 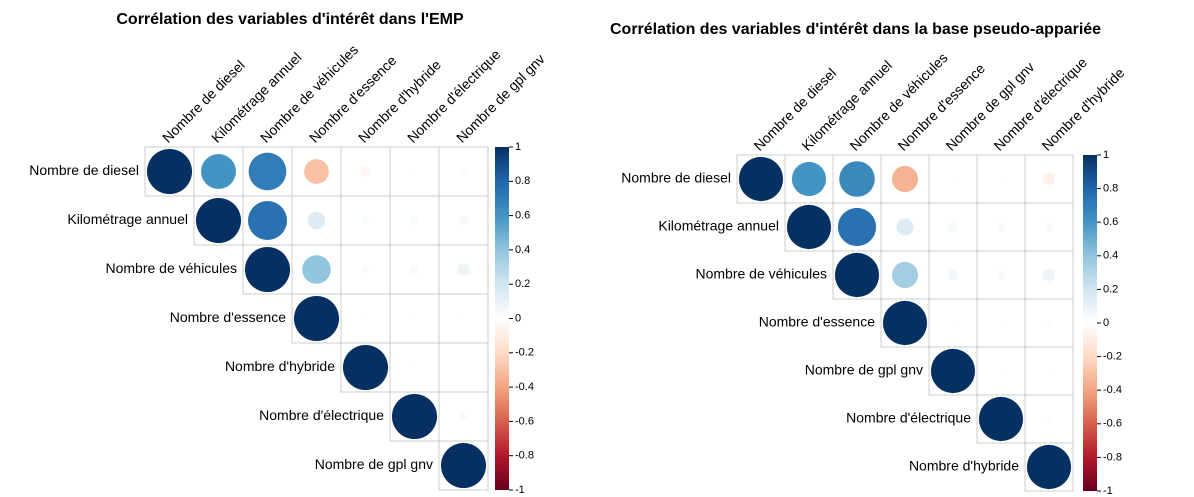 What do you see at coordinates (817, 322) in the screenshot?
I see `row-label: Nombre d'essence` at bounding box center [817, 322].